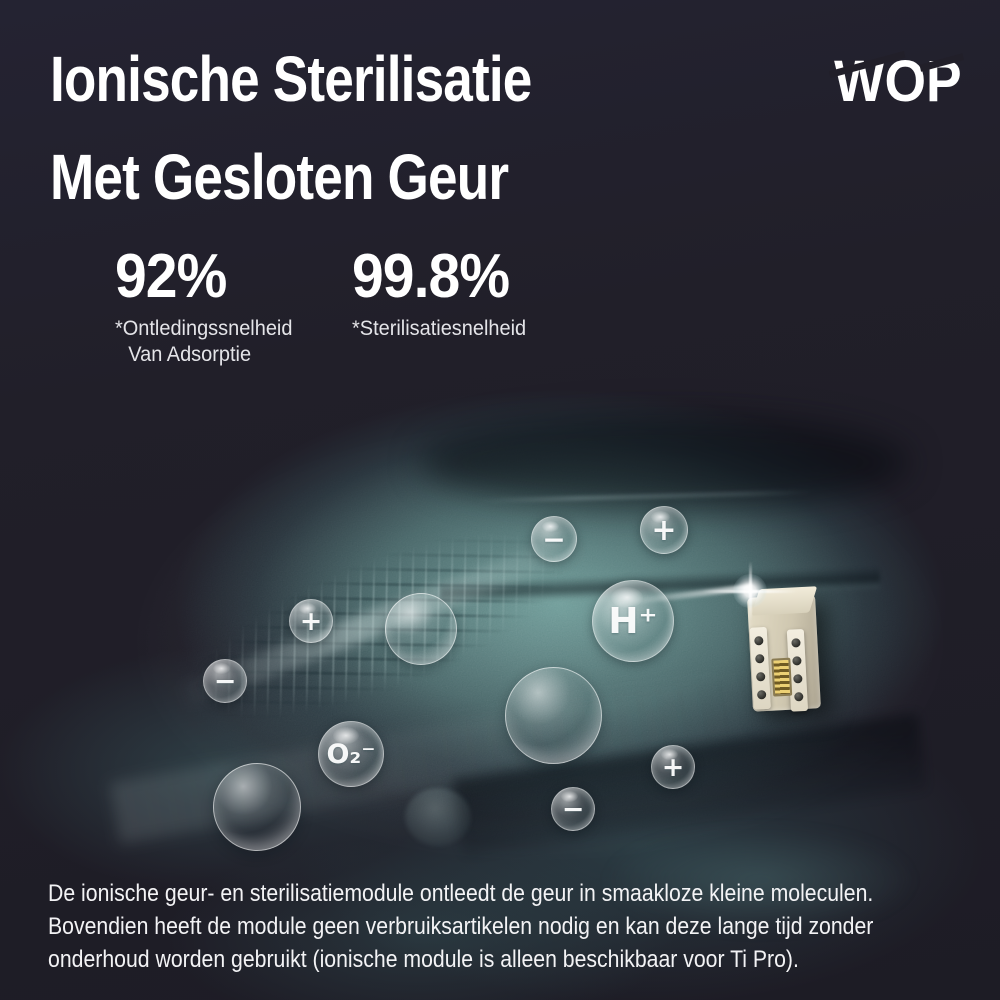  I want to click on stat-sterilisation-rate: 99.8% *Sterilisatiesnelheid, so click(443, 307).